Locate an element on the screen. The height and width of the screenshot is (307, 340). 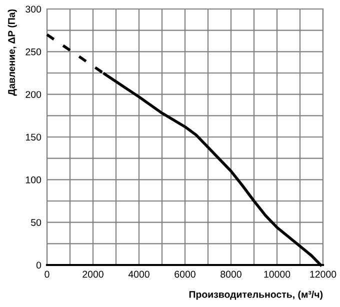
y-tick-label: 100 is located at coordinates (34, 180).